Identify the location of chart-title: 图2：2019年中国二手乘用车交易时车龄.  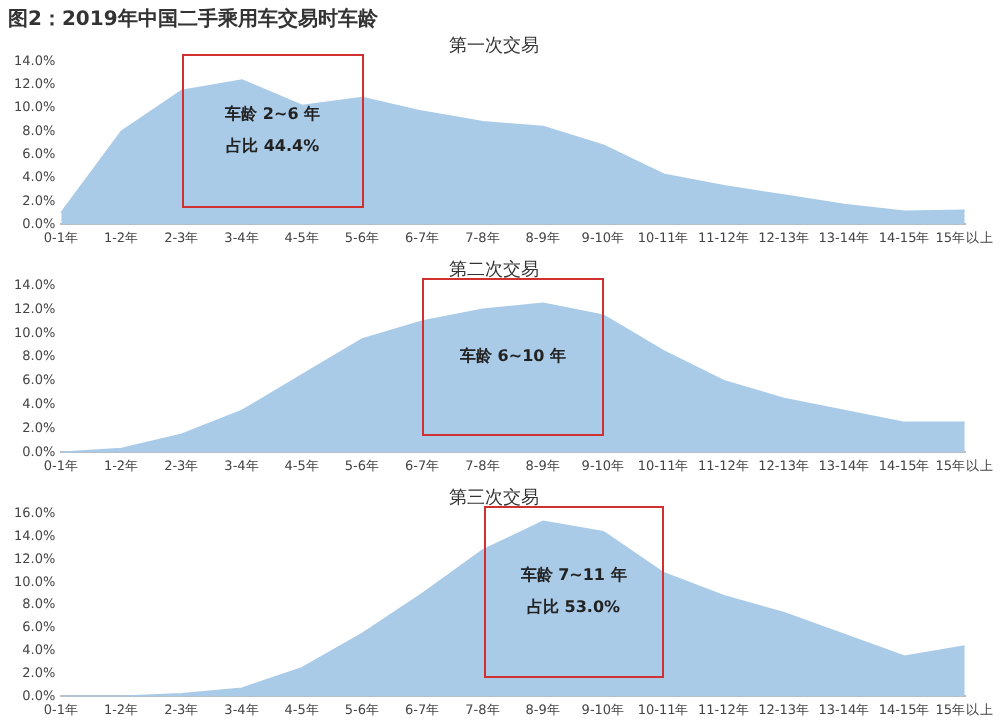
(194, 19).